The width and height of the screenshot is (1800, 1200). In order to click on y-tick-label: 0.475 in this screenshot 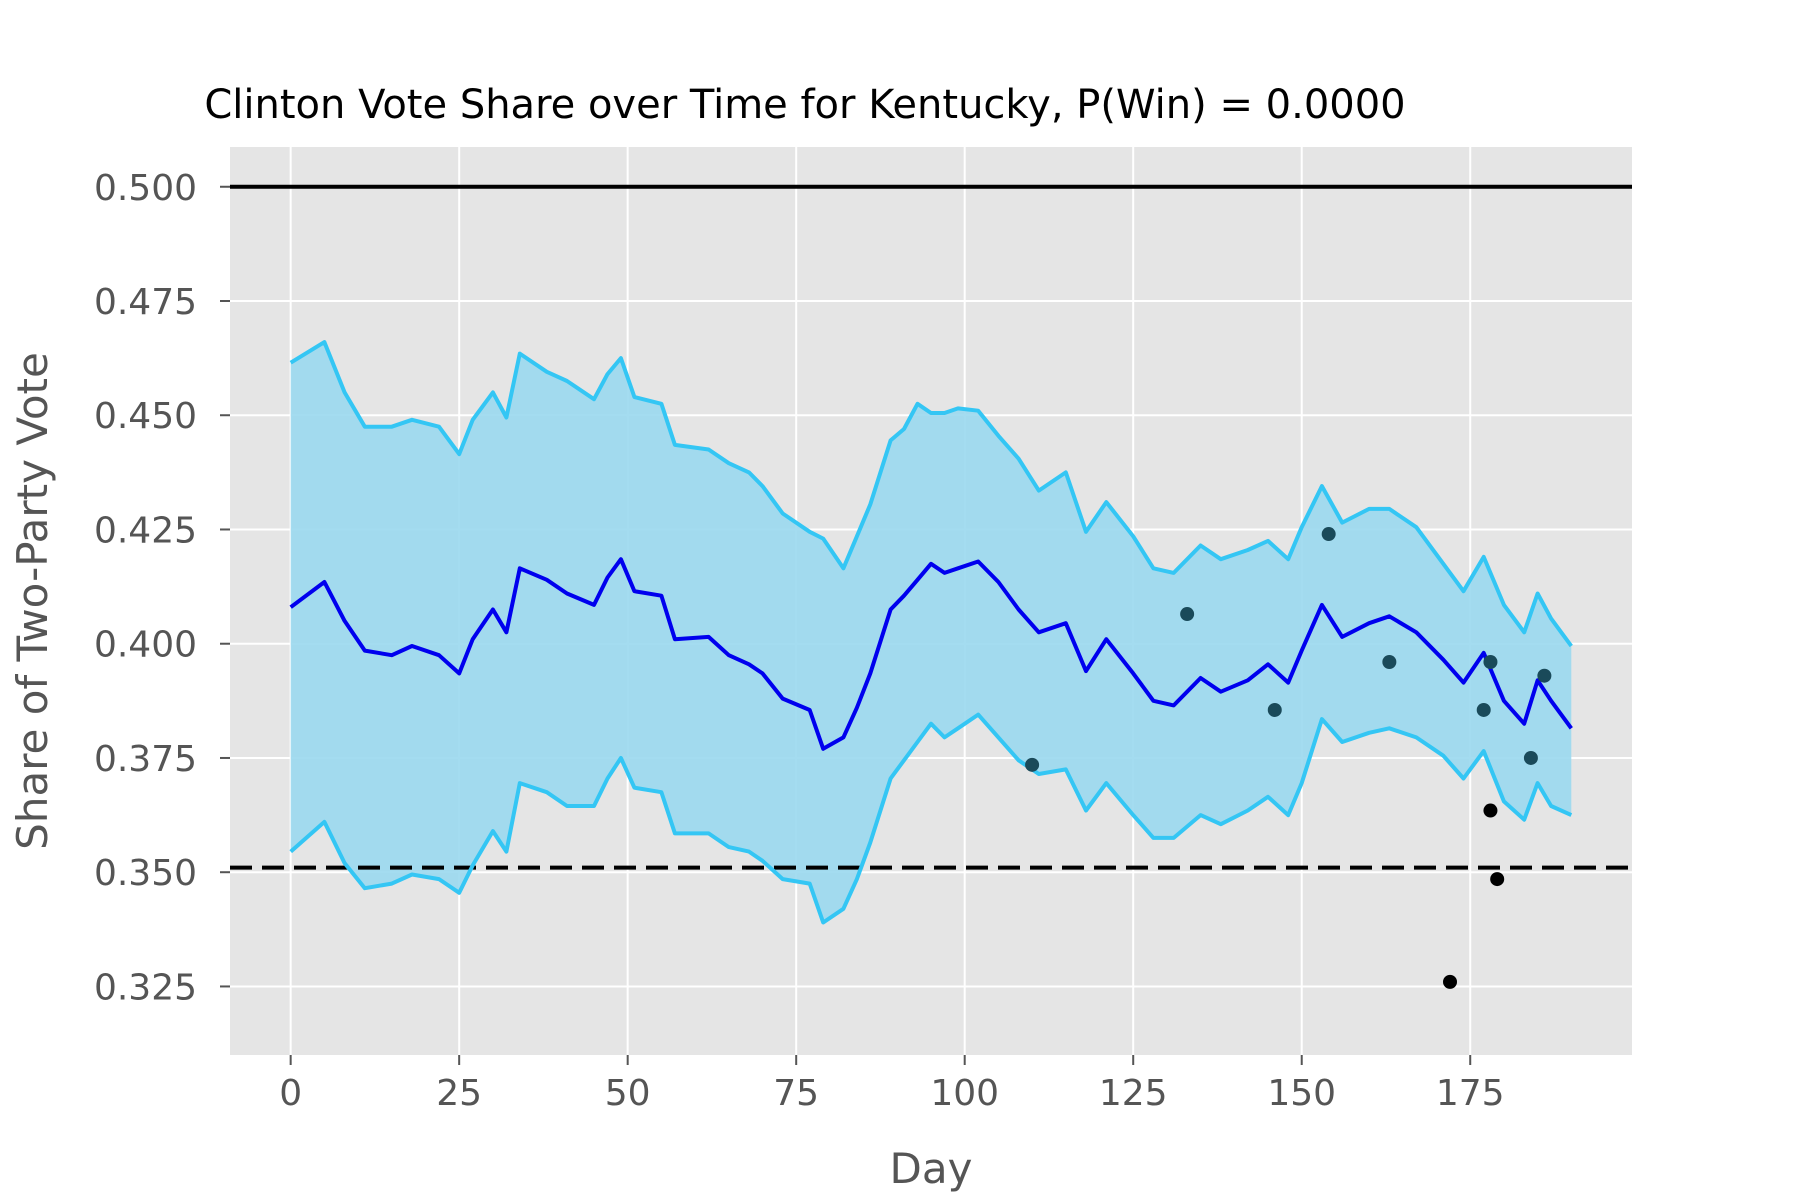, I will do `click(145, 302)`.